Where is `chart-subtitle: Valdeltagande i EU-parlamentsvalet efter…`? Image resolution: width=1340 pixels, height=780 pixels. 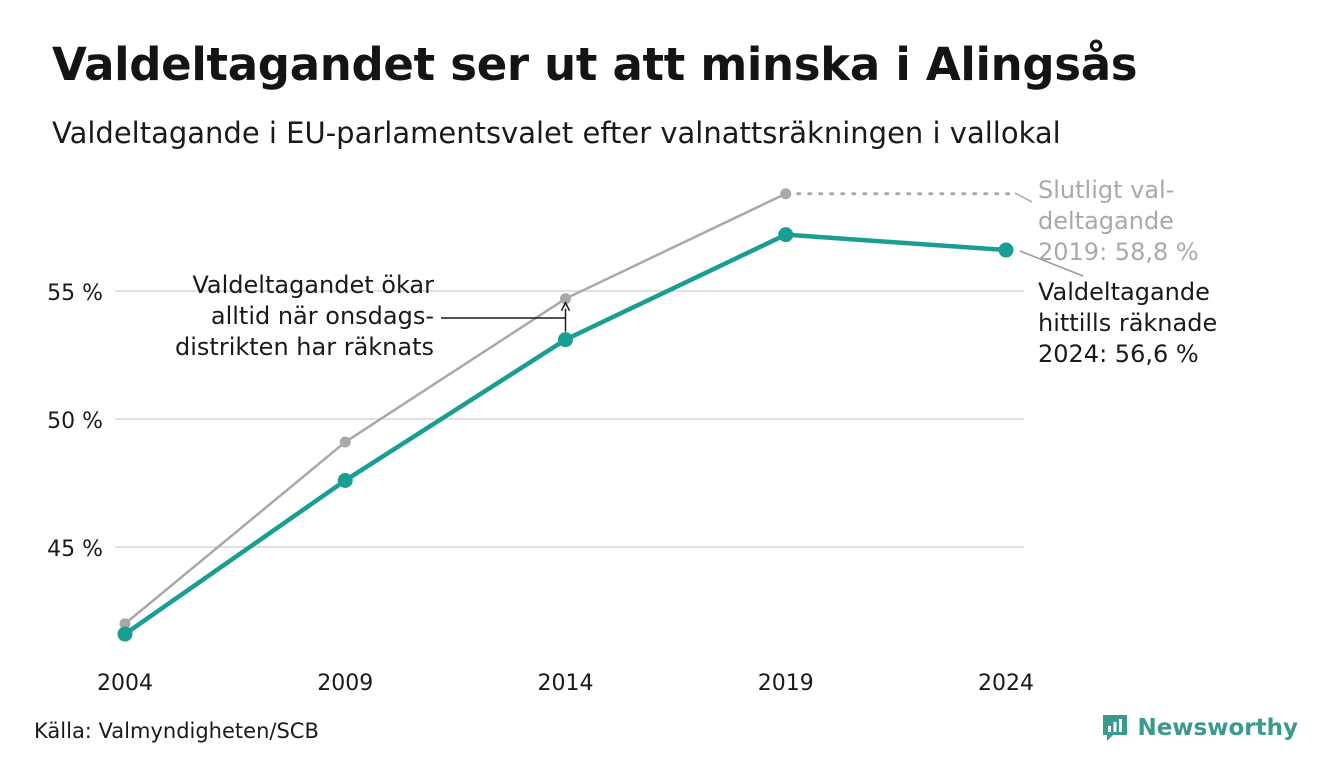 chart-subtitle: Valdeltagande i EU-parlamentsvalet efter… is located at coordinates (556, 133).